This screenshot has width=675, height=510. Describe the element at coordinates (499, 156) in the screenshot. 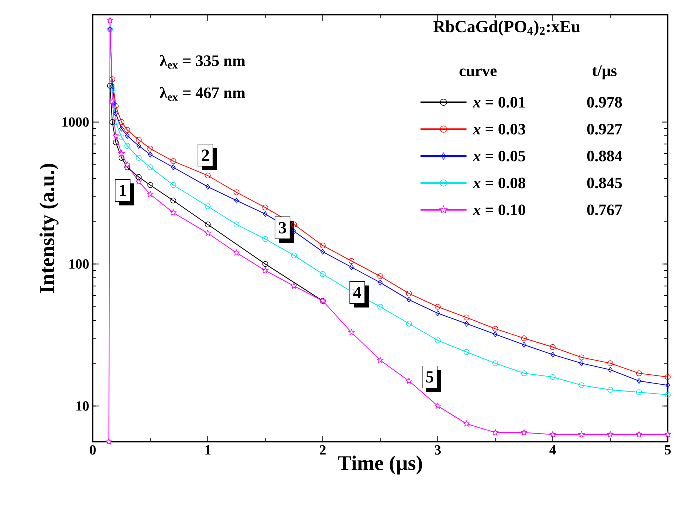

I see `legend-label: x = 0.05` at that location.